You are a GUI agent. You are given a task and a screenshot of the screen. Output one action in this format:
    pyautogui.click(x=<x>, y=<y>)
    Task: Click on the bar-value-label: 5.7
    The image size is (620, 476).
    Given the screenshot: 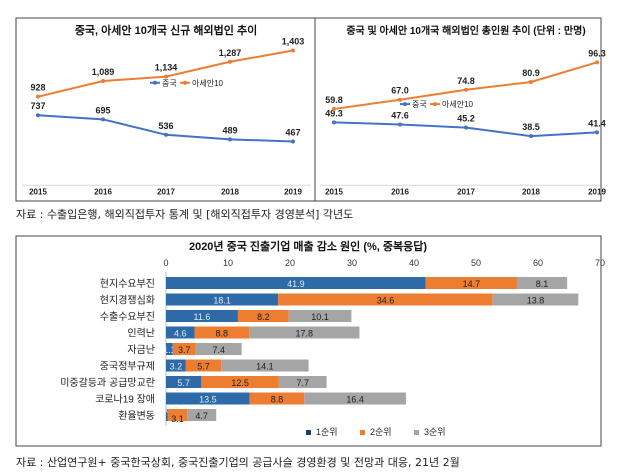 What is the action you would take?
    pyautogui.click(x=183, y=383)
    